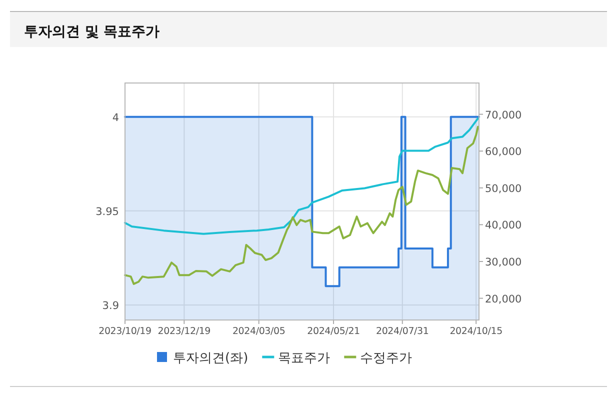  Describe the element at coordinates (503, 115) in the screenshot. I see `y2-tick-label: 70,000` at that location.